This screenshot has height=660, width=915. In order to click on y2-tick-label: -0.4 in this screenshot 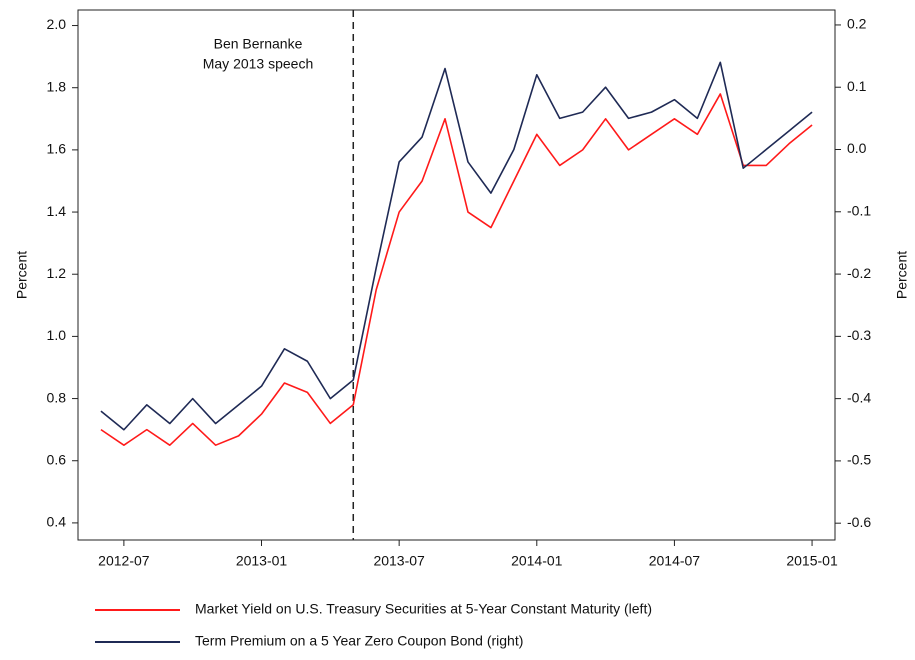, I will do `click(859, 397)`.